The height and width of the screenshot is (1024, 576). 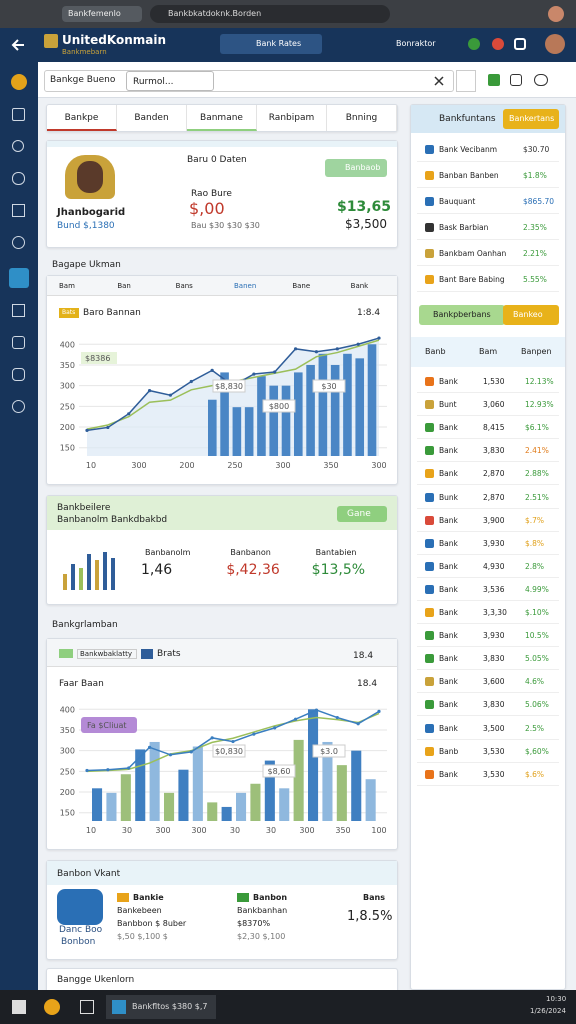 What do you see at coordinates (222, 118) in the screenshot?
I see `tab: Banmane` at bounding box center [222, 118].